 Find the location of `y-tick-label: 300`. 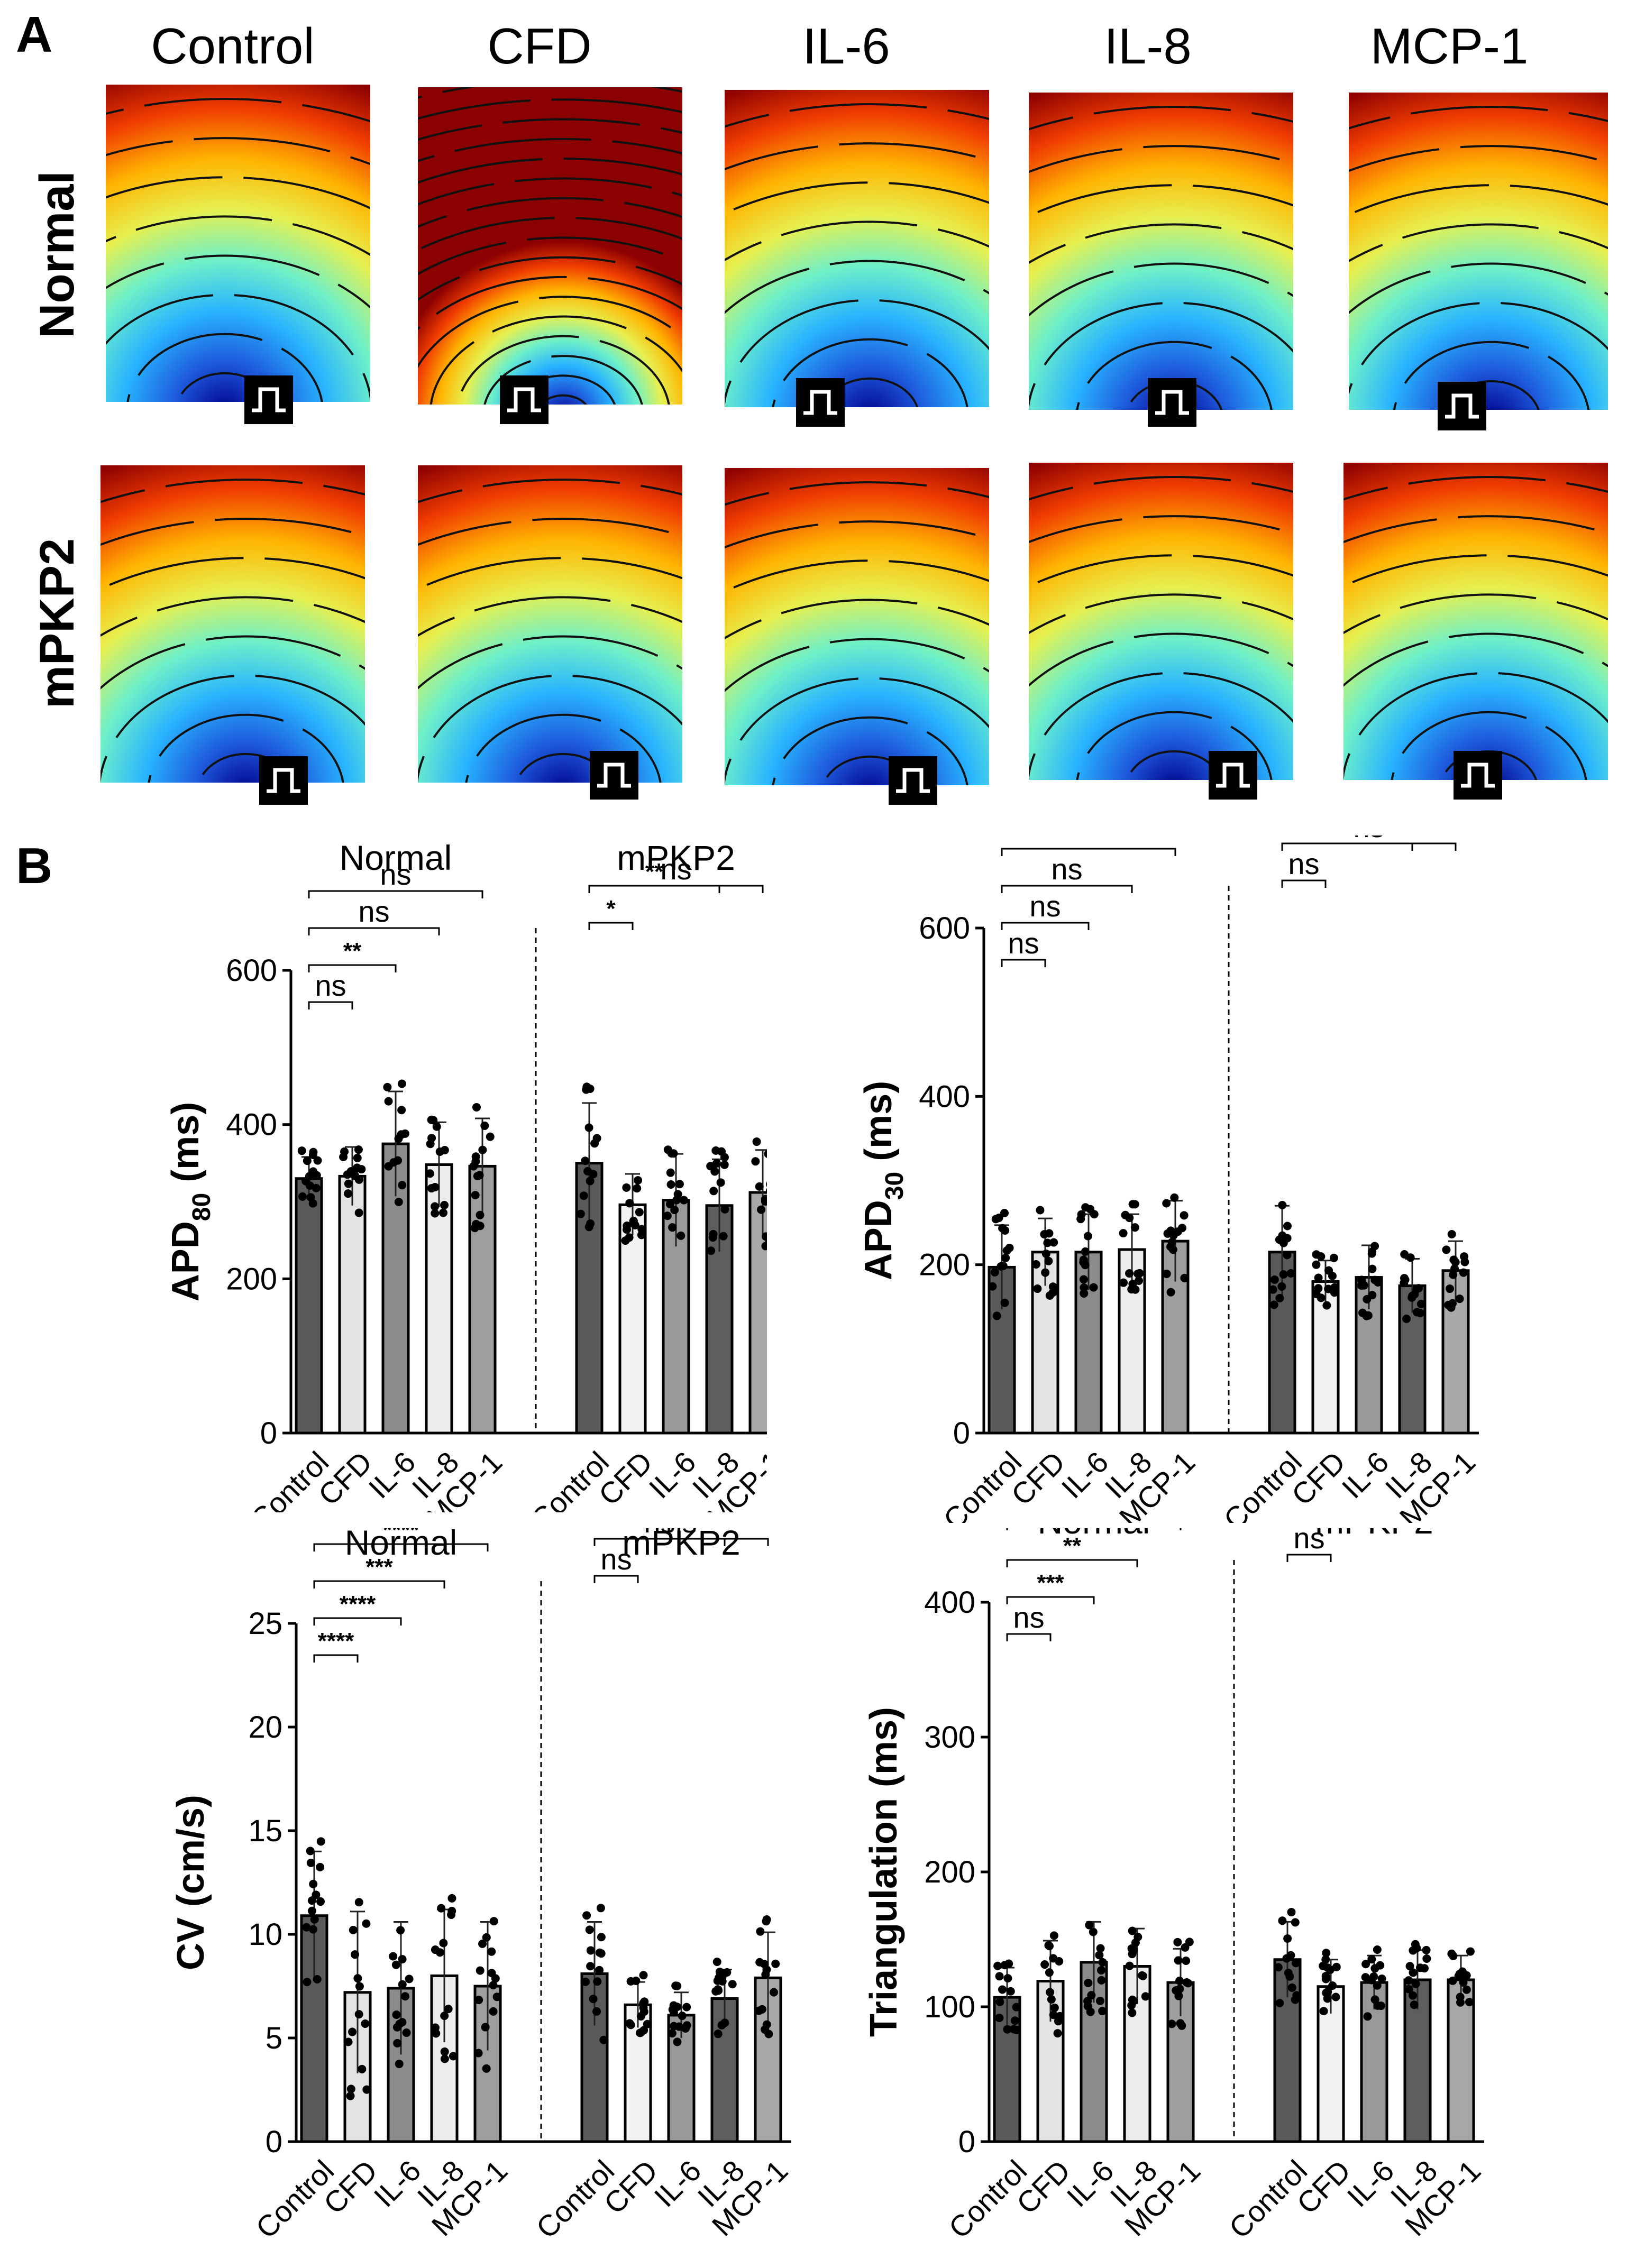

y-tick-label: 300 is located at coordinates (949, 1737).